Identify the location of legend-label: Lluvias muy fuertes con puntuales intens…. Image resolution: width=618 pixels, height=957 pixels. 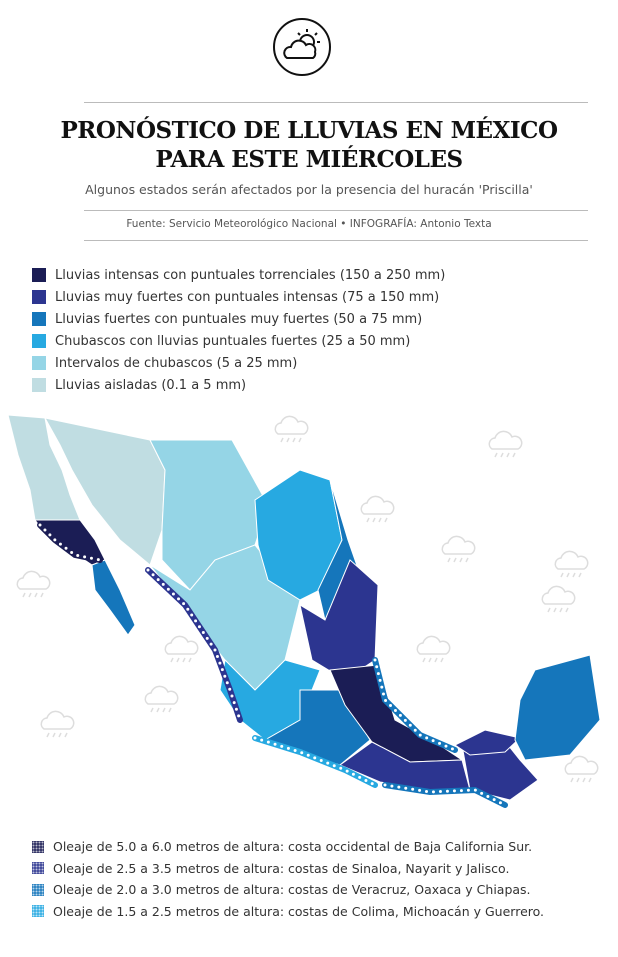
(247, 297).